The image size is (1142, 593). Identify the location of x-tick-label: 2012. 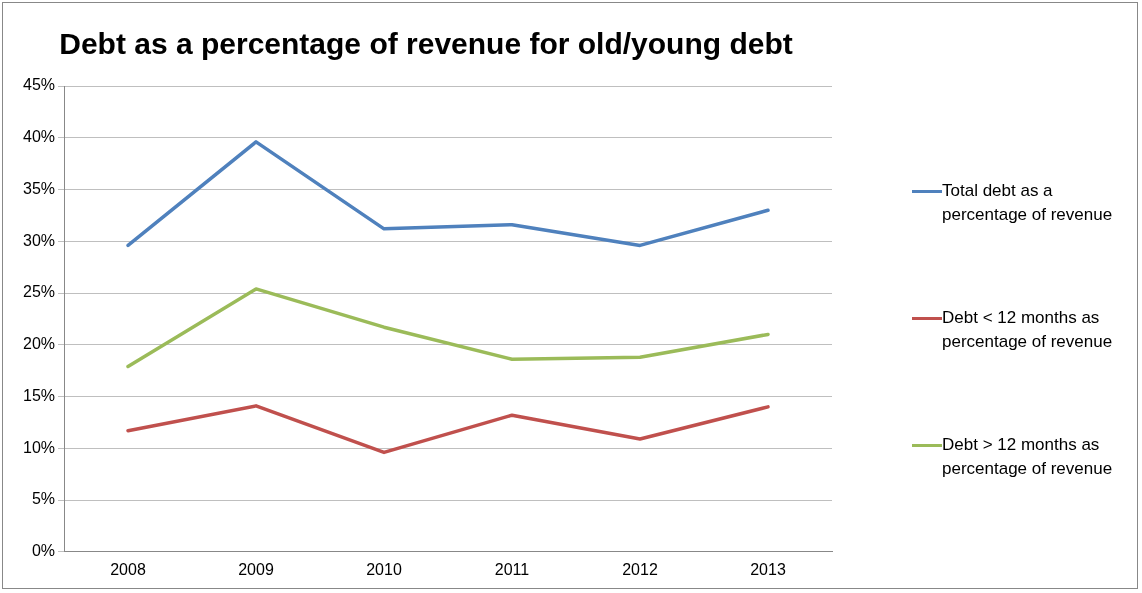
(640, 569).